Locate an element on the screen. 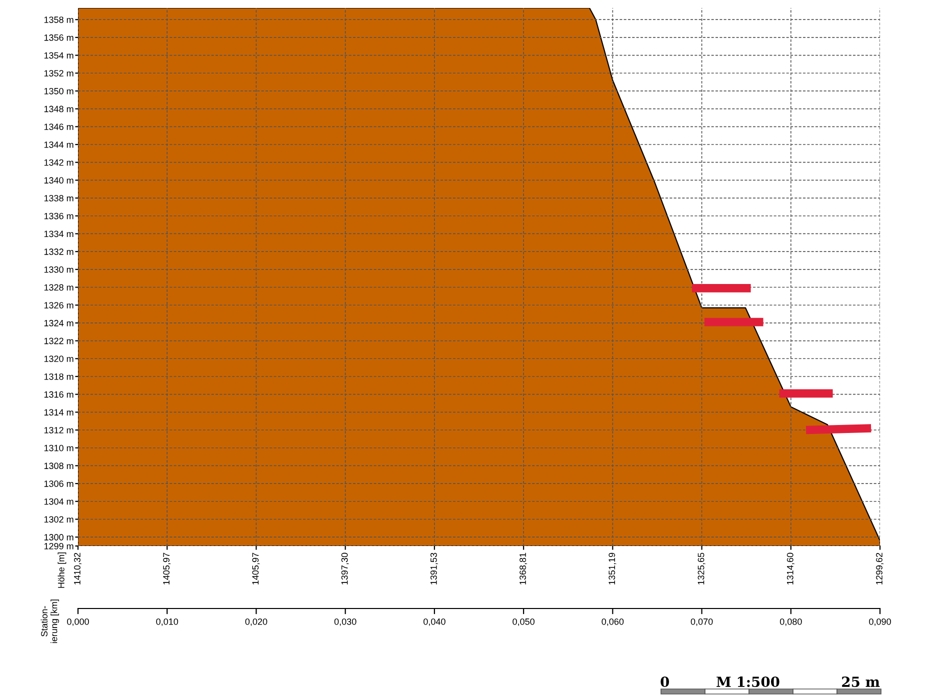 This screenshot has width=931, height=699. y-tick-label: 1316 m is located at coordinates (59, 394).